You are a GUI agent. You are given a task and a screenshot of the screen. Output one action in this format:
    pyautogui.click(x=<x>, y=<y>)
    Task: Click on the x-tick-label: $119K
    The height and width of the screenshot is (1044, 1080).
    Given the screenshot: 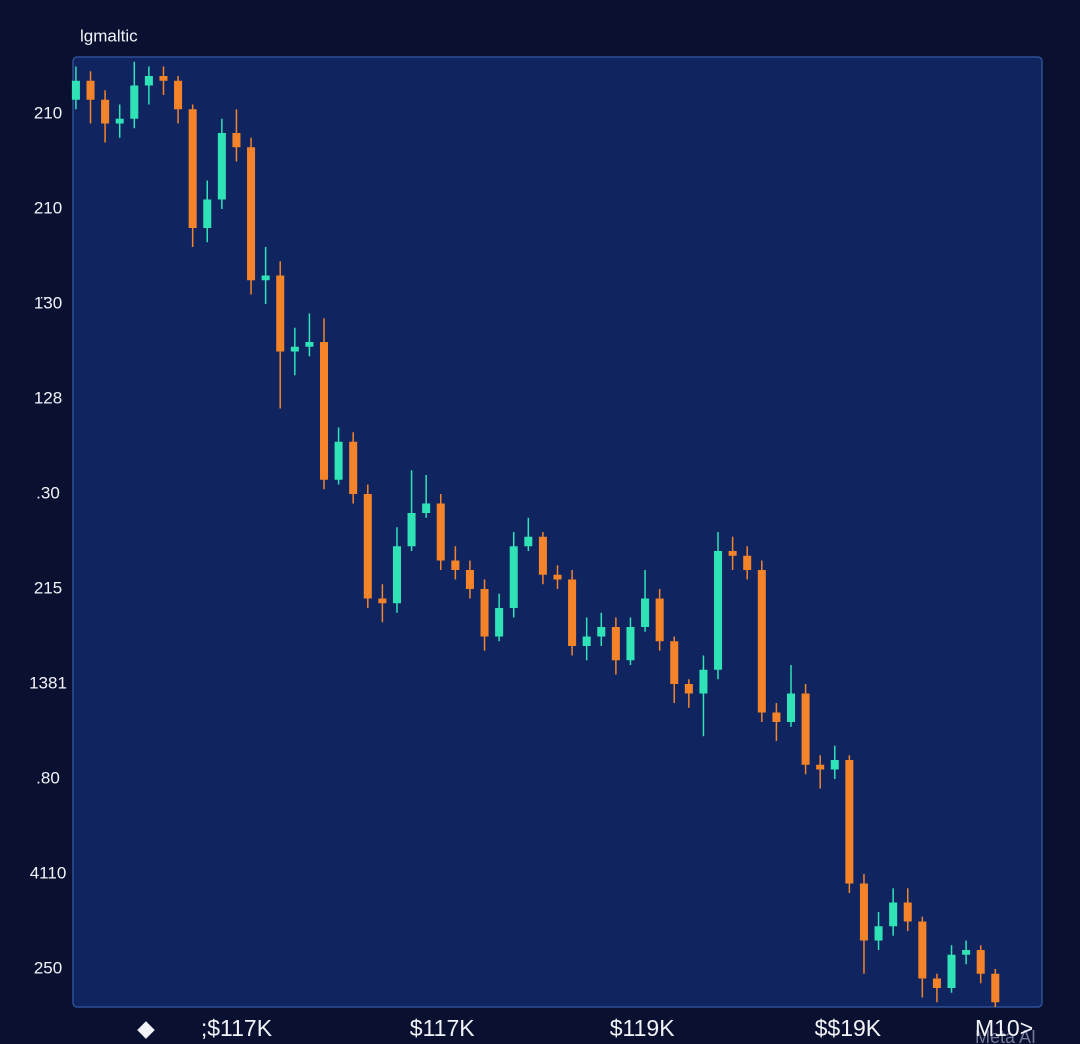 What is the action you would take?
    pyautogui.click(x=642, y=1028)
    